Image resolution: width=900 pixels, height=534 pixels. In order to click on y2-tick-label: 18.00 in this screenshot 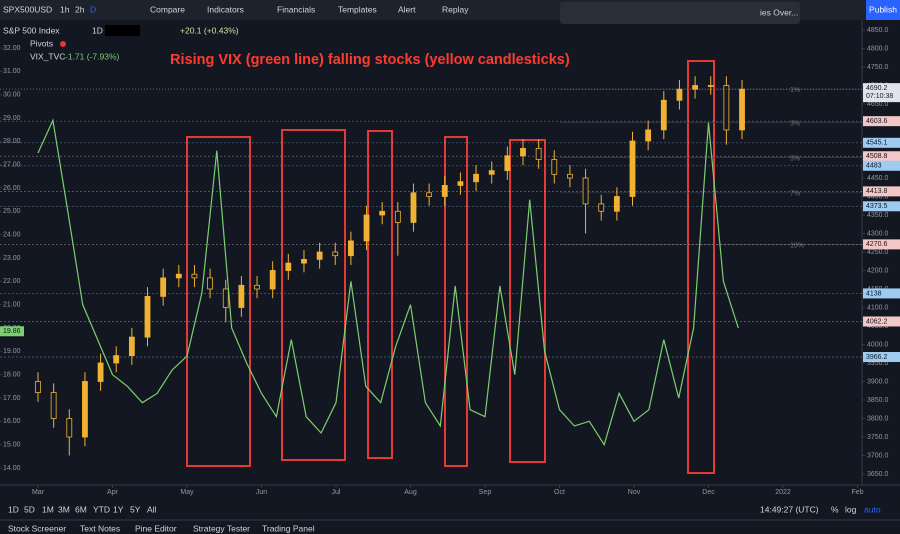, I will do `click(12, 375)`.